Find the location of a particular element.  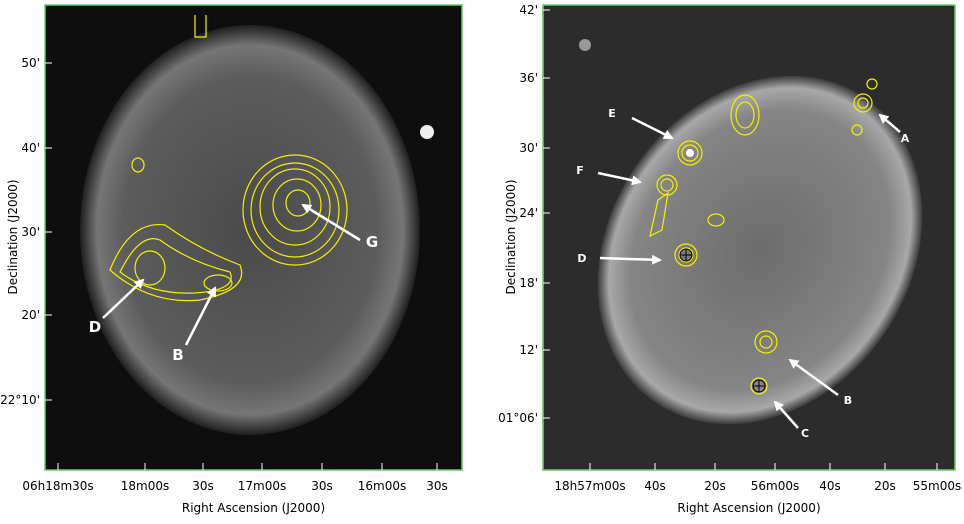

y-tick-label: 18' is located at coordinates (528, 283).